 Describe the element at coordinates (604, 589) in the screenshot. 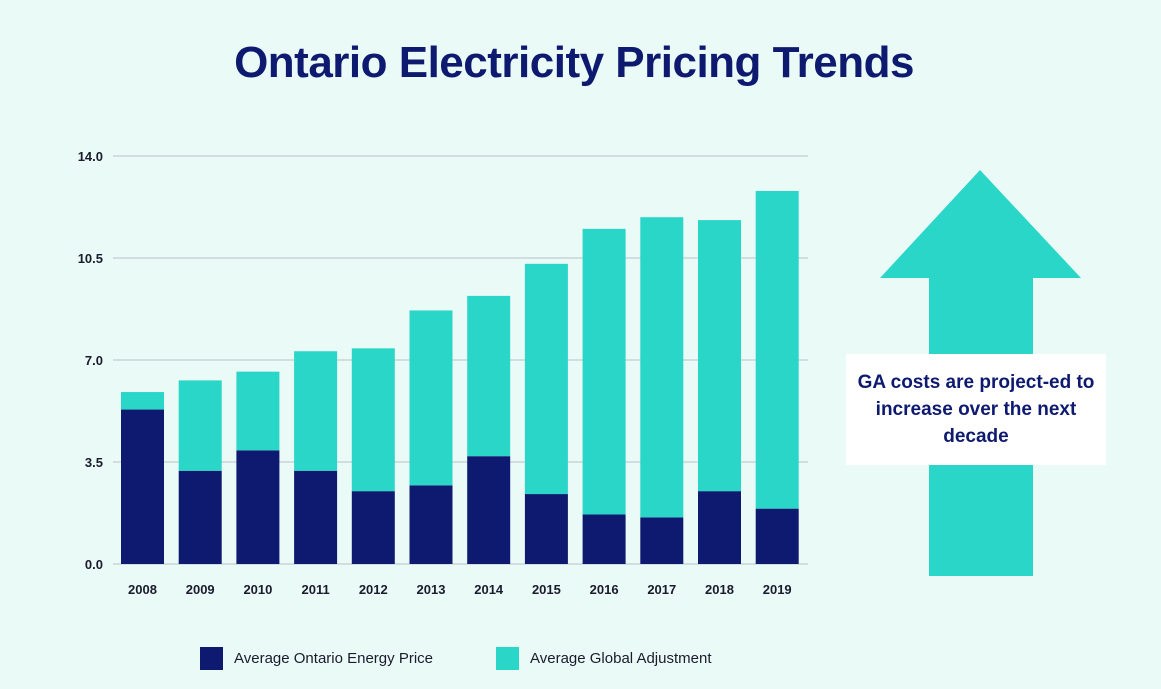

I see `x-tick-label: 2016` at that location.